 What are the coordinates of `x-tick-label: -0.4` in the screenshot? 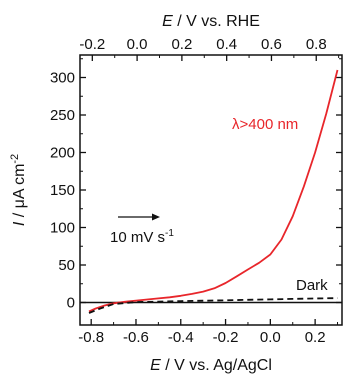 It's located at (181, 337).